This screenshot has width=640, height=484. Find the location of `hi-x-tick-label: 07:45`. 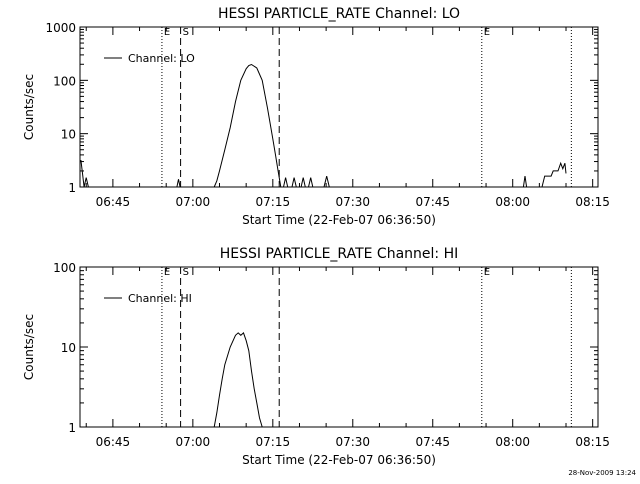

hi-x-tick-label: 07:45 is located at coordinates (432, 442).